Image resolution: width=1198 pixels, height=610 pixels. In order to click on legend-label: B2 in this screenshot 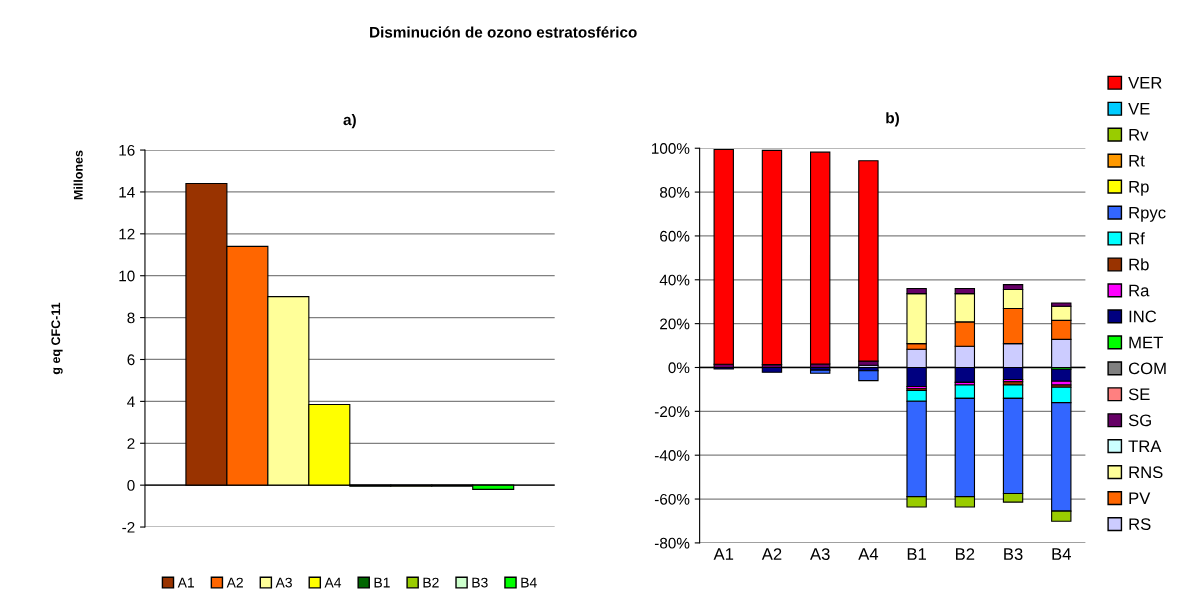, I will do `click(431, 582)`.